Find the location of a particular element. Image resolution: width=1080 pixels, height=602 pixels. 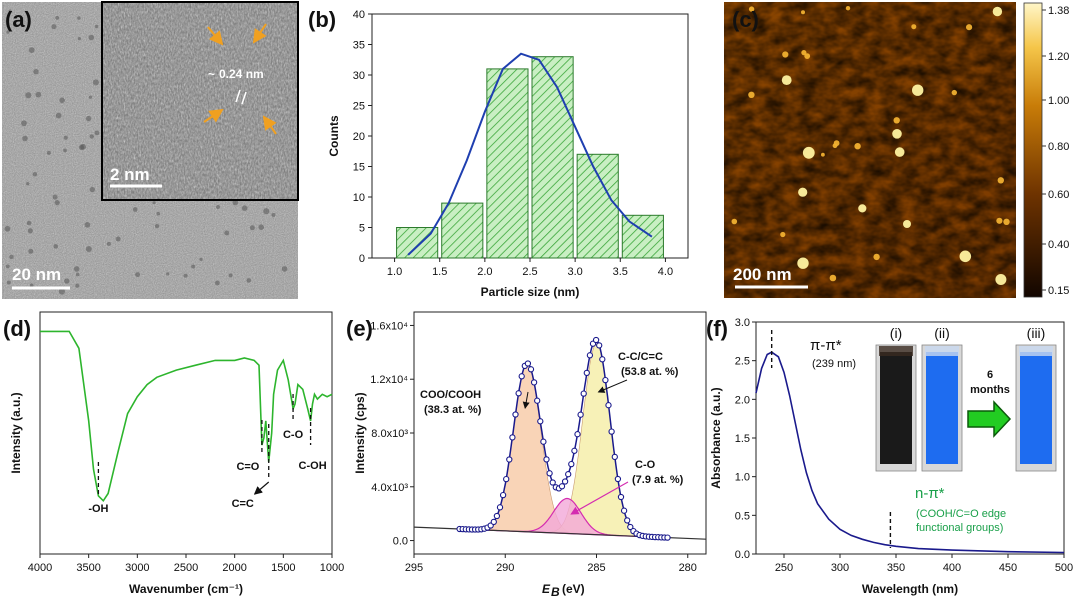

peak-label-c-oh: C-OH is located at coordinates (313, 466).